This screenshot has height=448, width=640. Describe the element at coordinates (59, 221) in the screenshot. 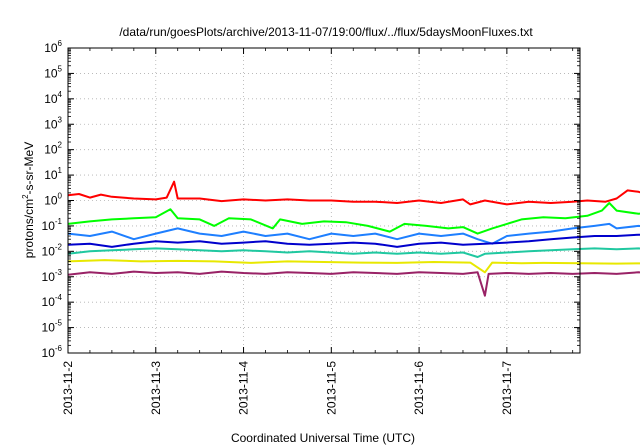

I see `y-tick-exponent: -1` at that location.